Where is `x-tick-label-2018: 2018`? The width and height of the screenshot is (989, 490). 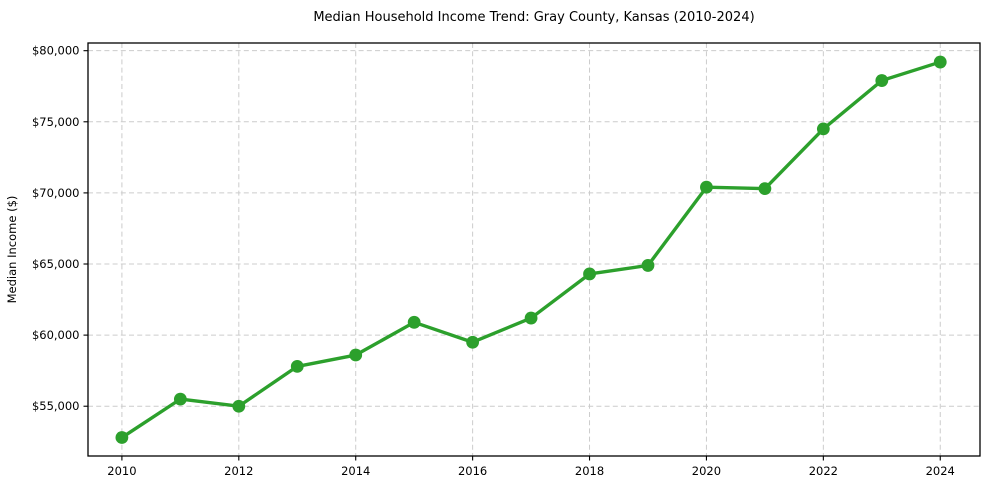
x-tick-label-2018: 2018 is located at coordinates (589, 471).